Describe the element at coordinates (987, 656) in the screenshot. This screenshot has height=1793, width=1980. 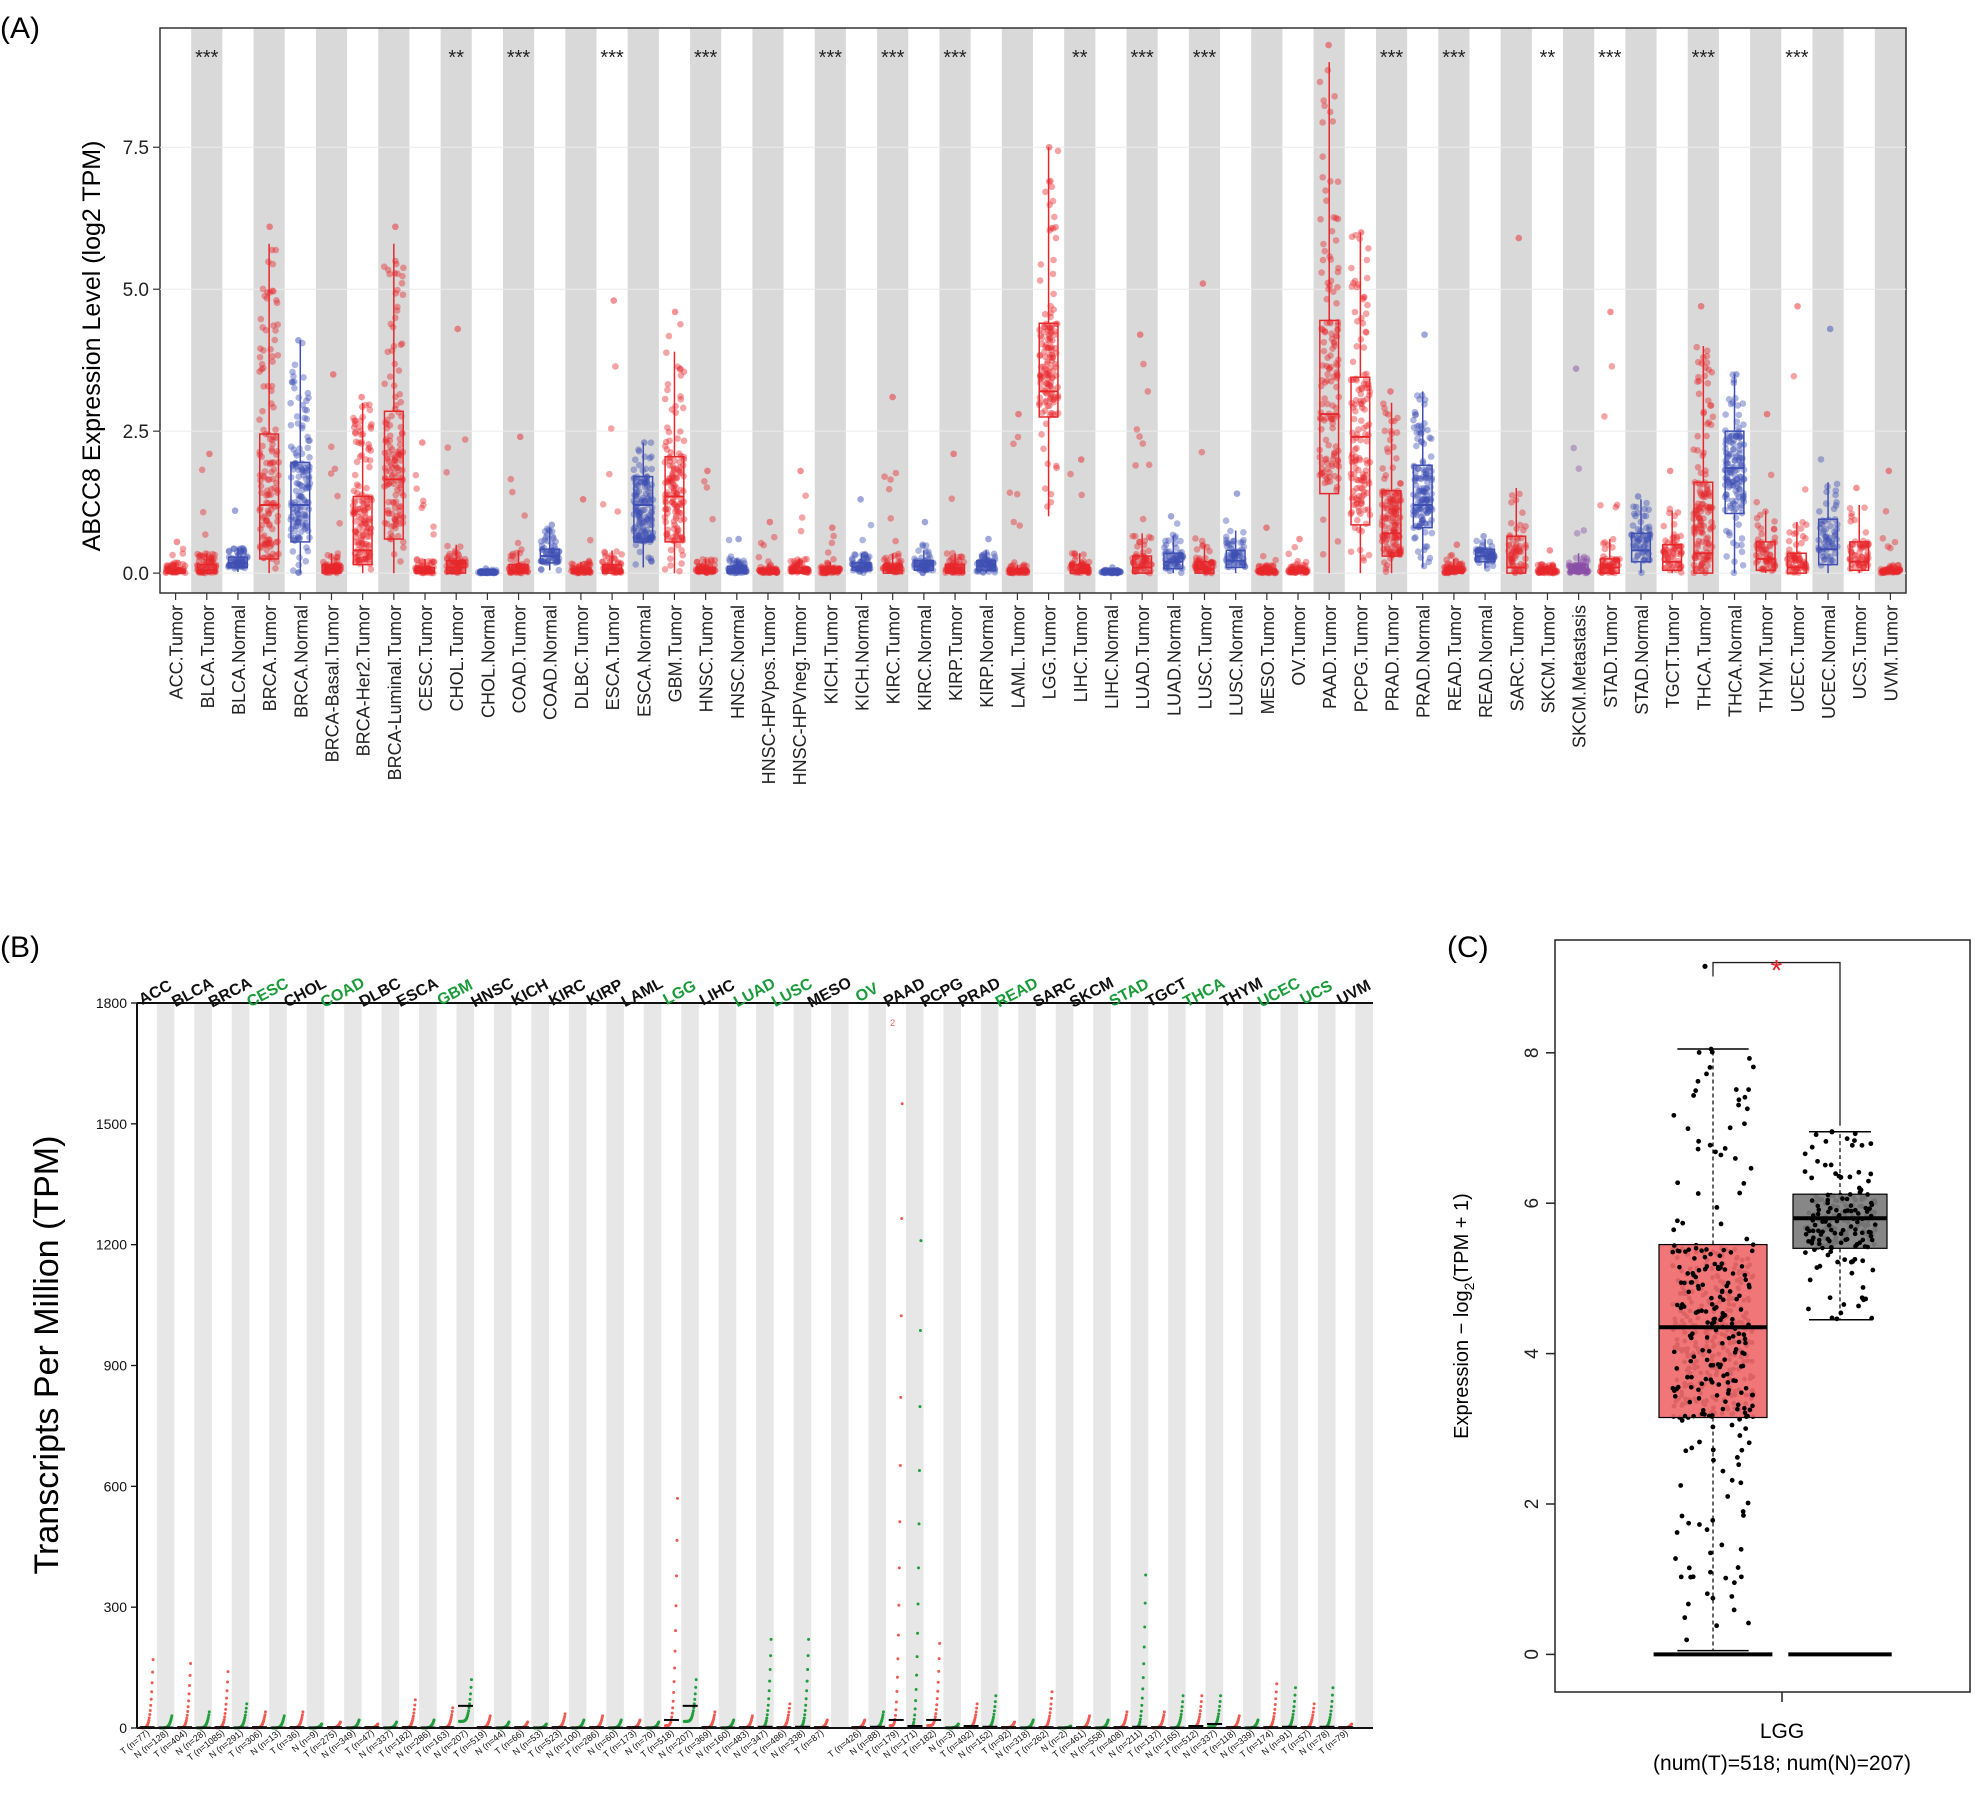
I see `panel-a-xtick-label: KIRP.Normal` at that location.